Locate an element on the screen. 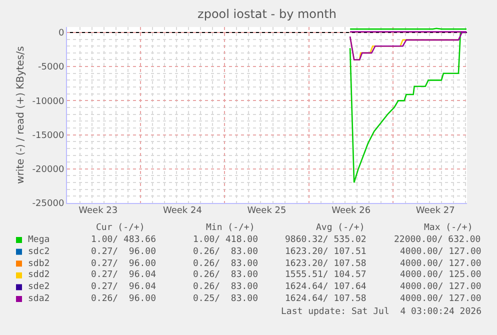 The image size is (497, 335). y-tick-label: -15000 is located at coordinates (48, 135).